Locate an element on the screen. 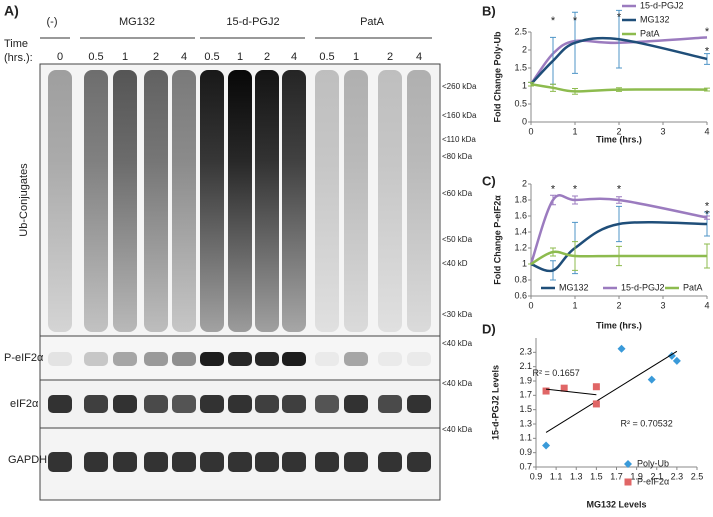  annotation: R² = 0.1657 is located at coordinates (555, 373).